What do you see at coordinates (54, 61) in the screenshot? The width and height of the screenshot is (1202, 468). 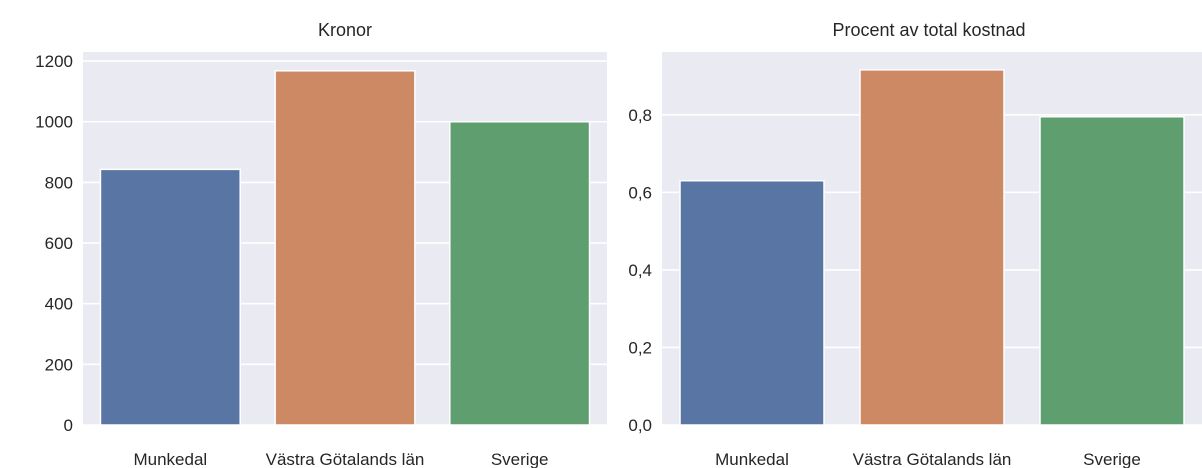 I see `chart-kronor-ytick-label: 1200` at bounding box center [54, 61].